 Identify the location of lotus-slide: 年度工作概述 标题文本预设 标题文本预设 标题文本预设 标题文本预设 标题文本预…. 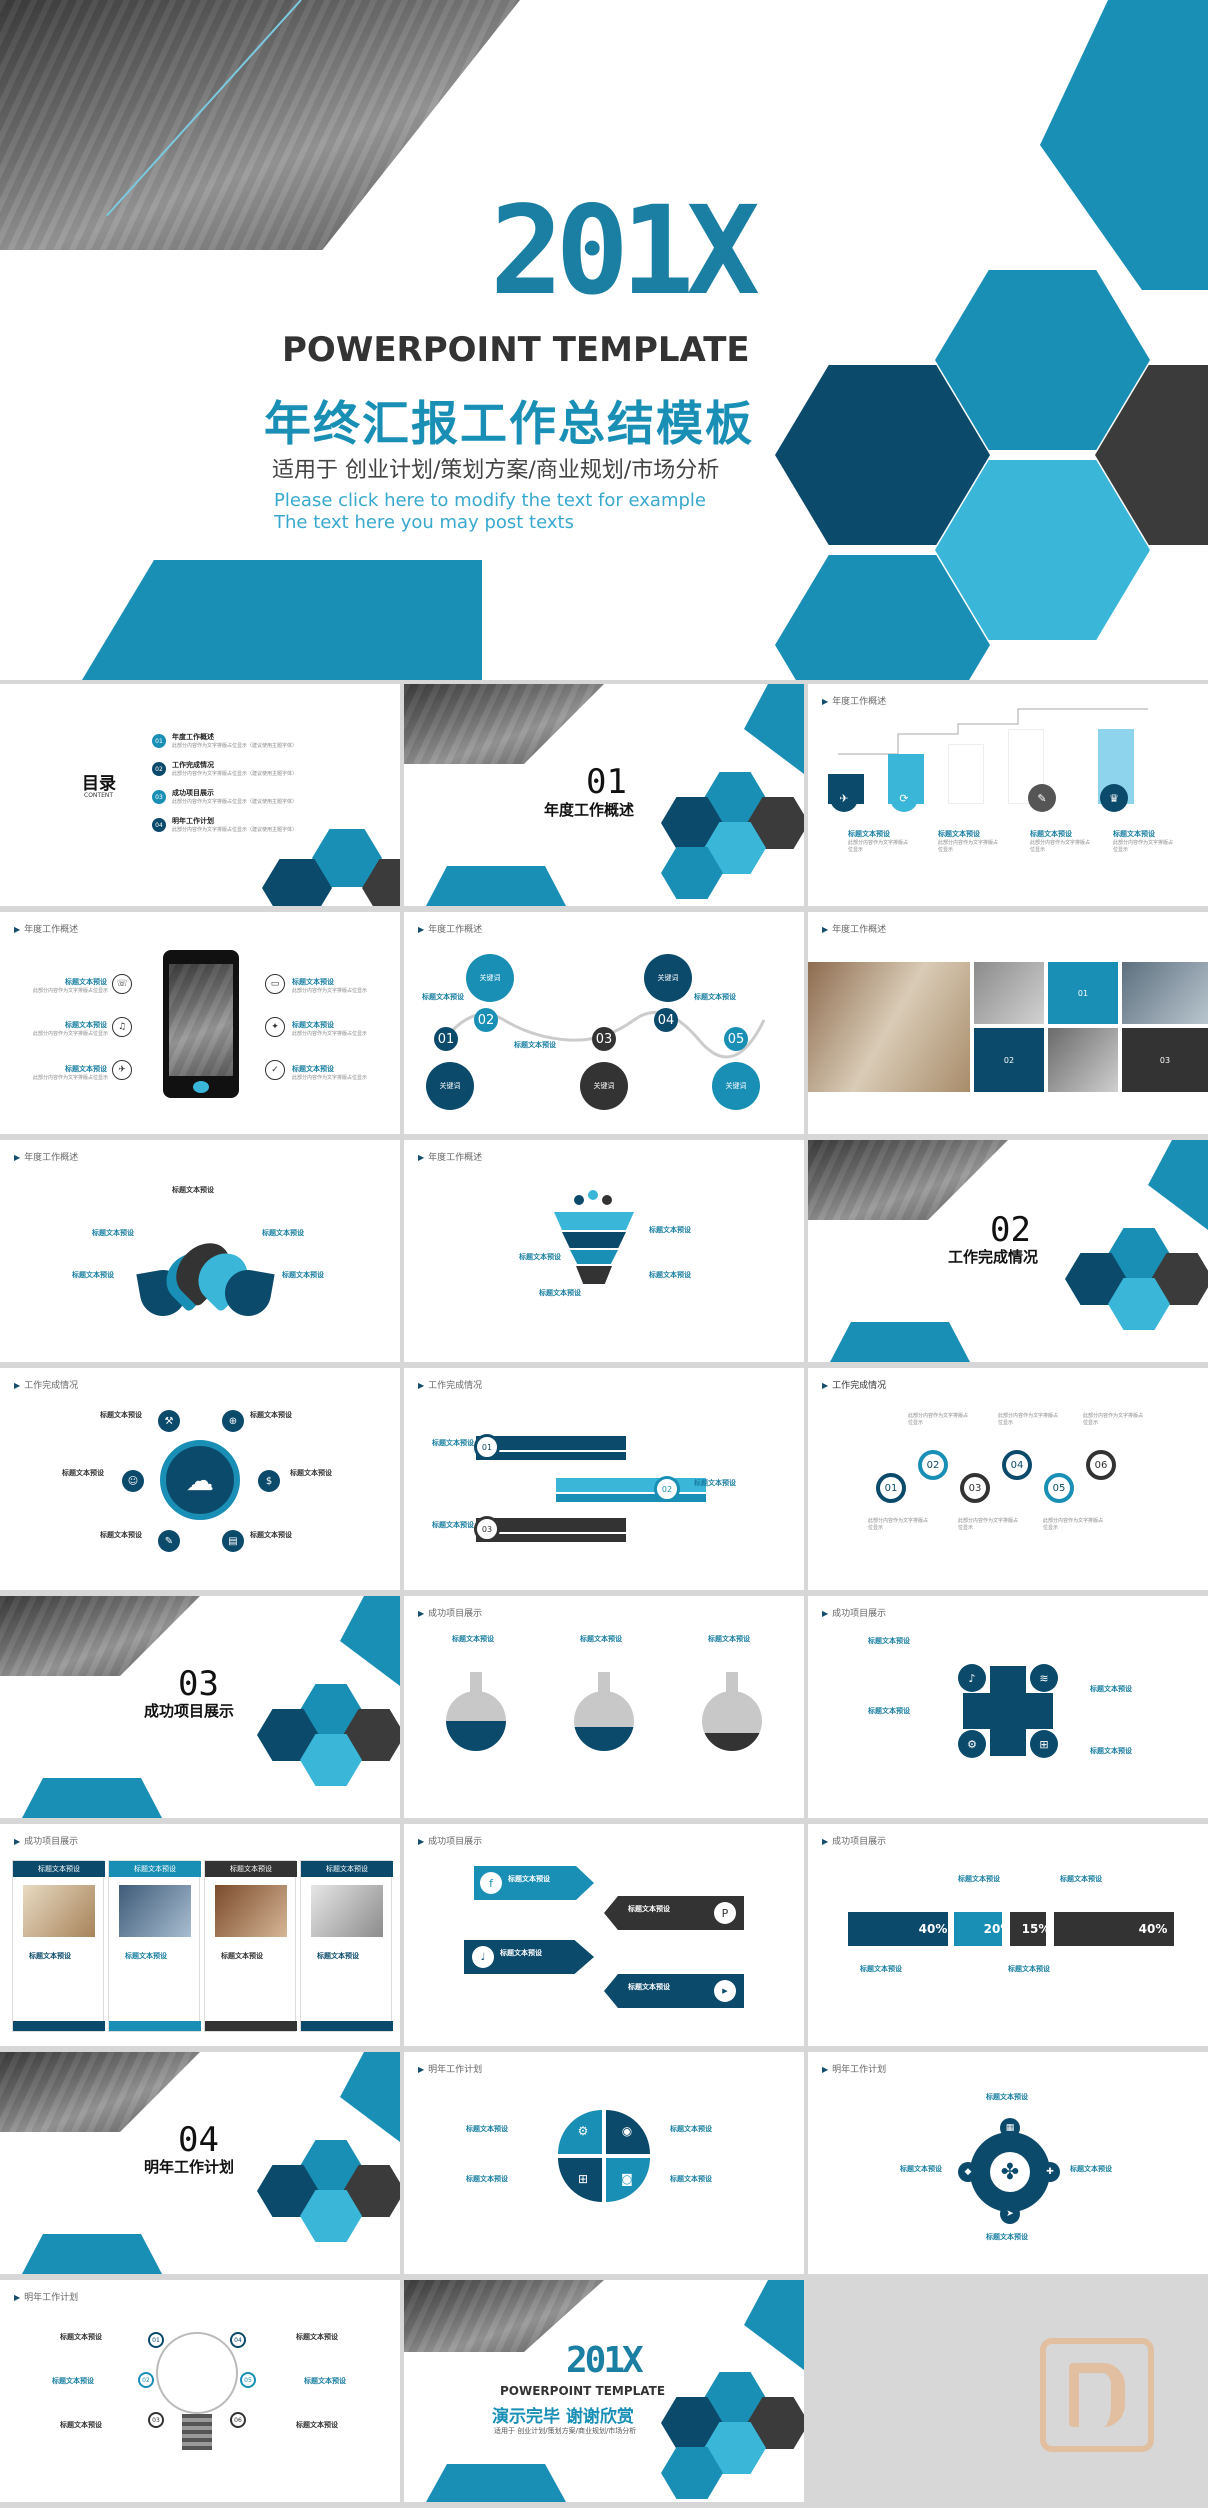
(200, 1251).